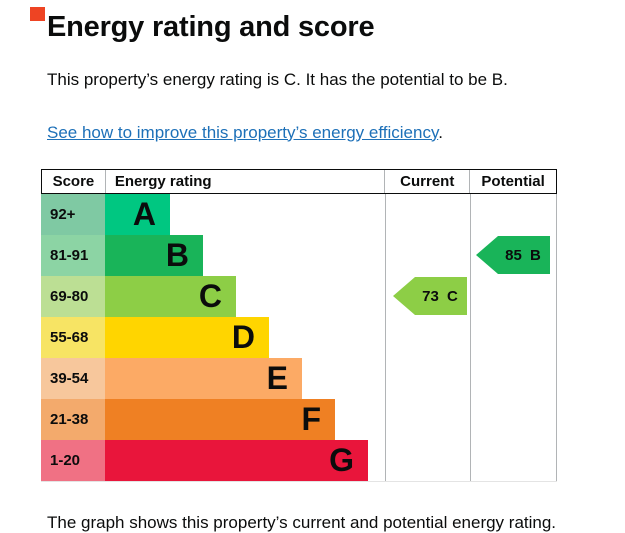 The image size is (625, 533). What do you see at coordinates (277, 378) in the screenshot?
I see `band-letter-e: E` at bounding box center [277, 378].